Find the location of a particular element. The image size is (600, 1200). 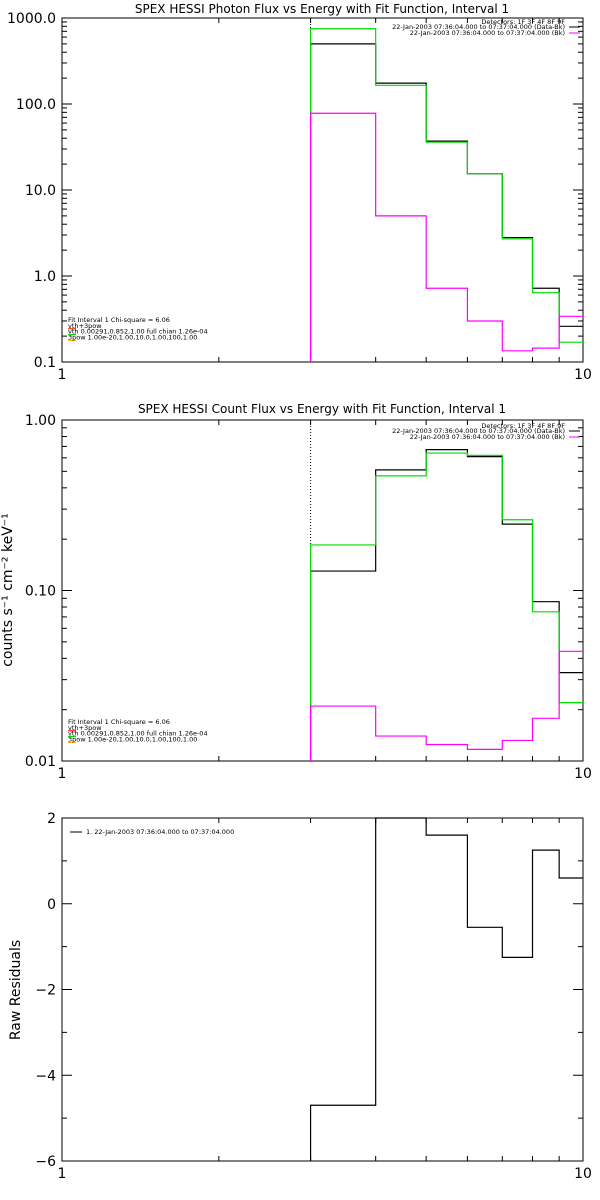

photon-flux-y-tick-label: 10.0 is located at coordinates (40, 191).